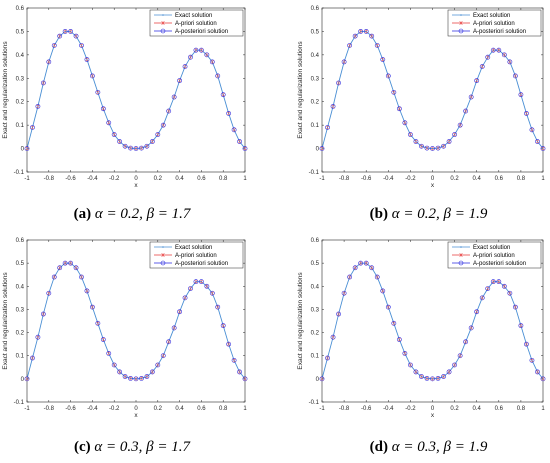 The height and width of the screenshot is (463, 550). What do you see at coordinates (388, 409) in the screenshot?
I see `x-tick-label: -0.4` at bounding box center [388, 409].